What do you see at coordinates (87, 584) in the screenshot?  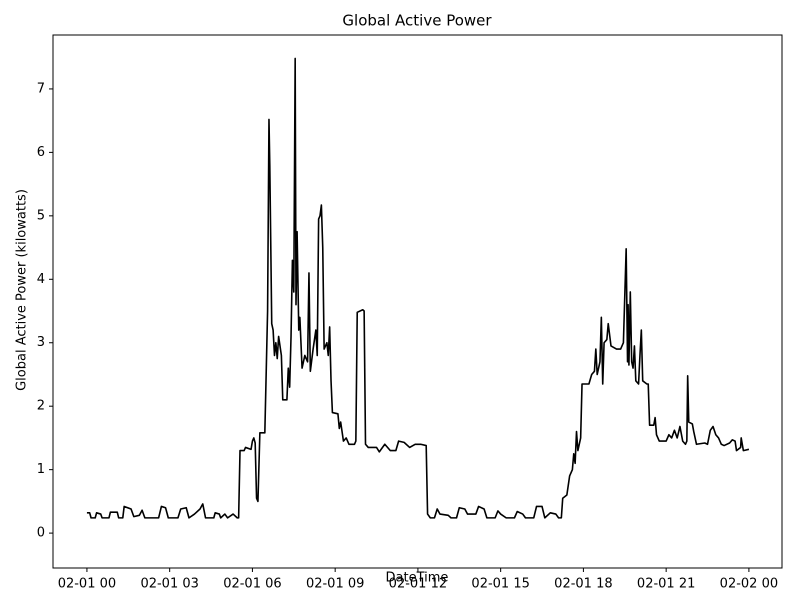 I see `x-tick-label: 02-01 00` at bounding box center [87, 584].